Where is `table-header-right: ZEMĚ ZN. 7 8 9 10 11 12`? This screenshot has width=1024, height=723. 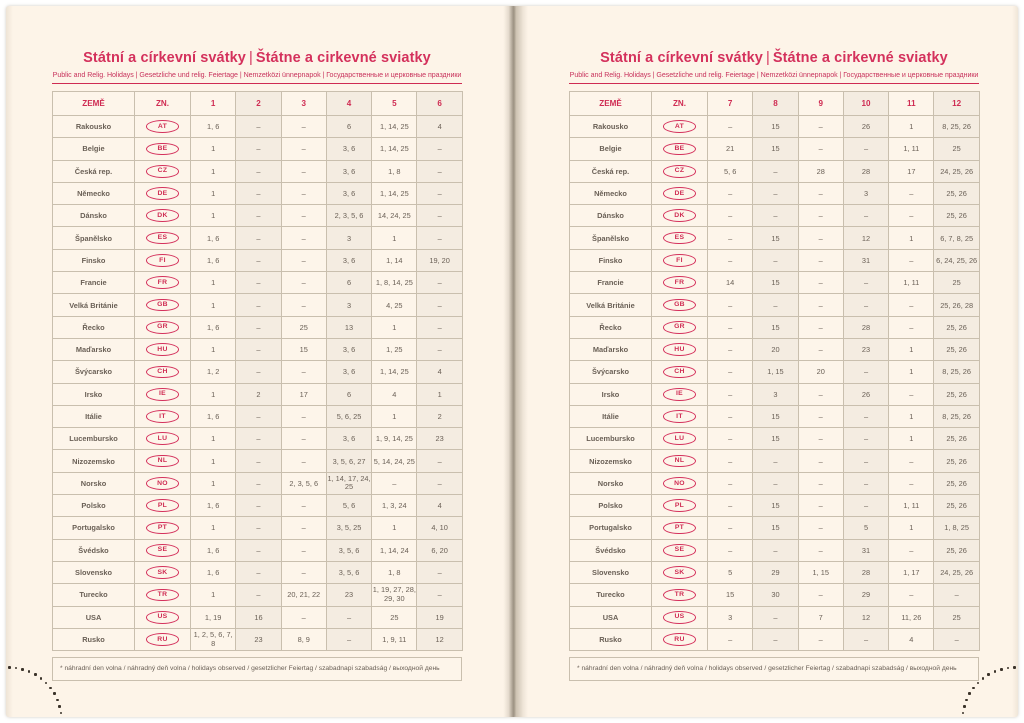 table-header-right: ZEMĚ ZN. 7 8 9 10 11 12 is located at coordinates (774, 103).